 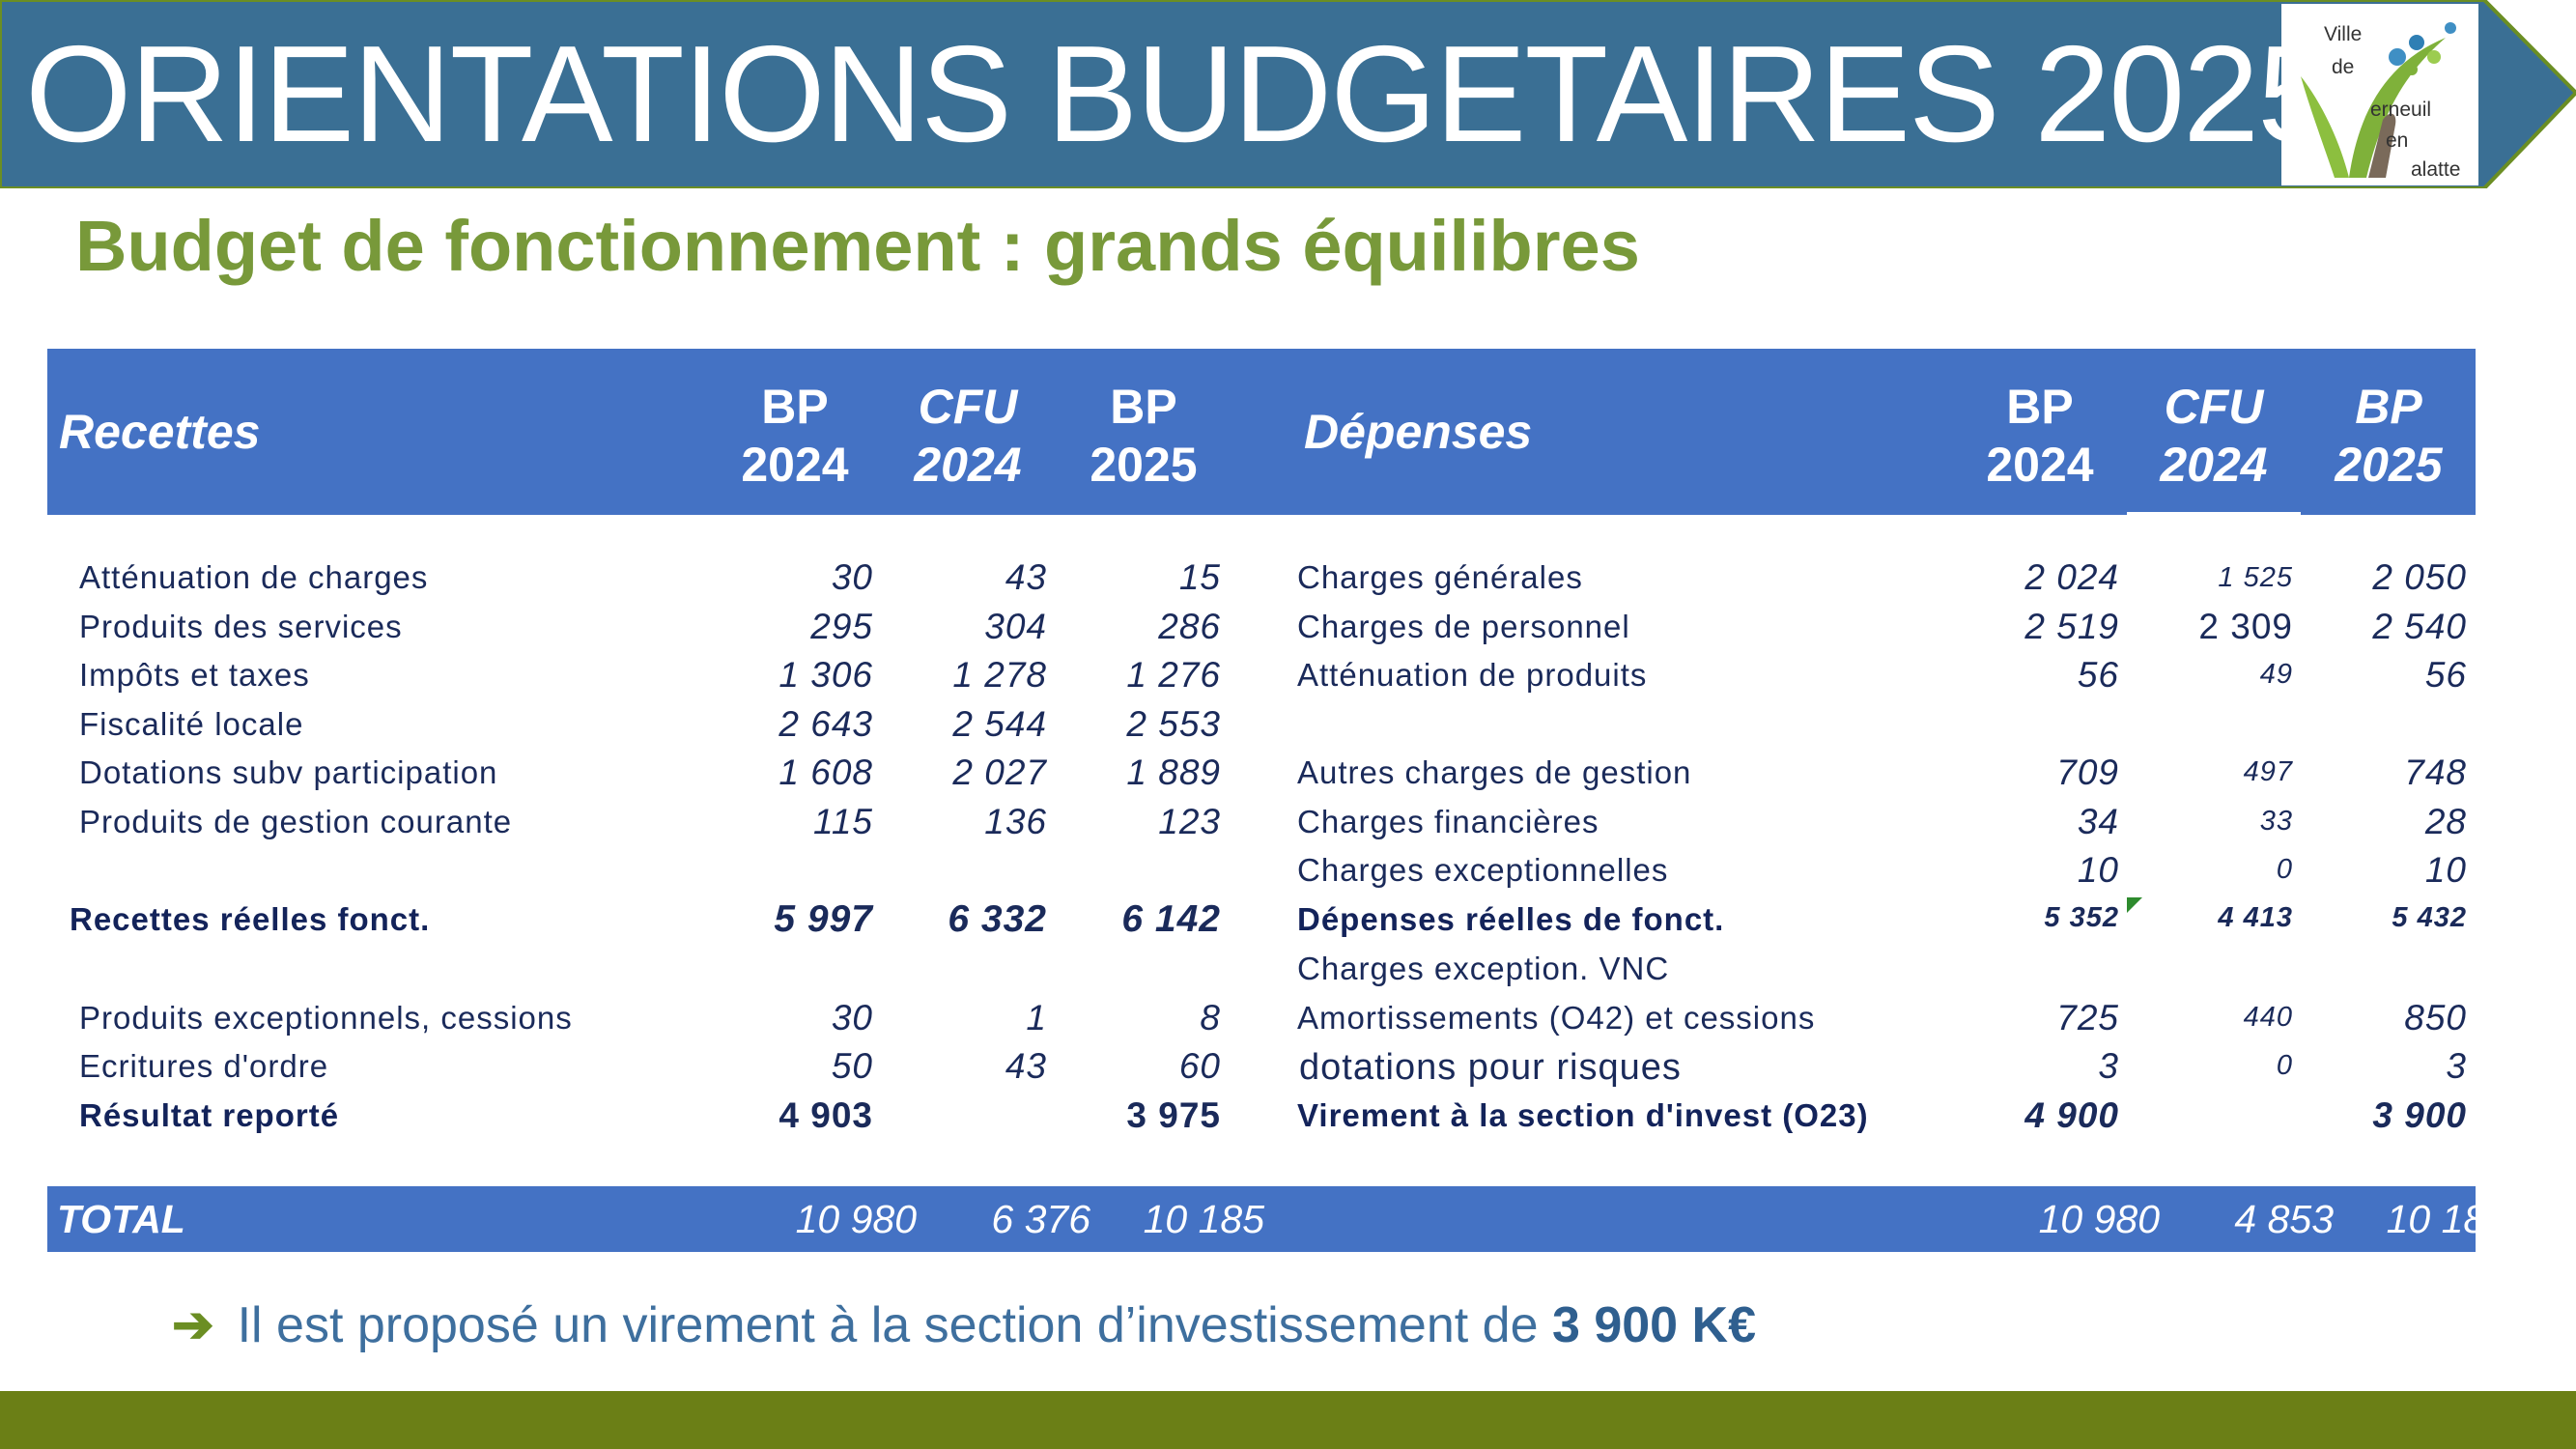 What do you see at coordinates (2214, 514) in the screenshot?
I see `cfu-underline` at bounding box center [2214, 514].